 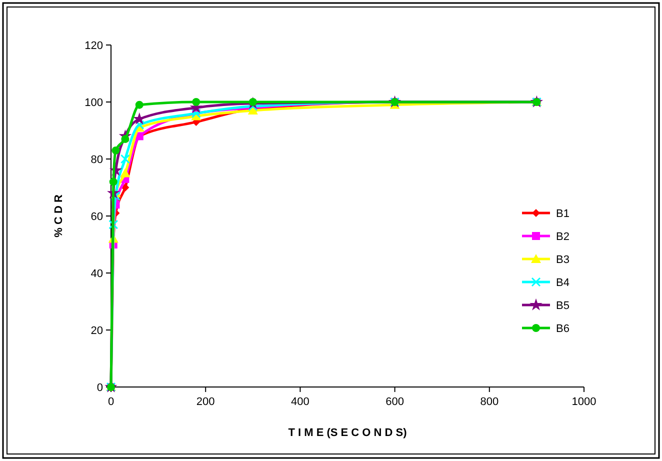 I want to click on y-tick-label: 0, so click(x=99, y=388).